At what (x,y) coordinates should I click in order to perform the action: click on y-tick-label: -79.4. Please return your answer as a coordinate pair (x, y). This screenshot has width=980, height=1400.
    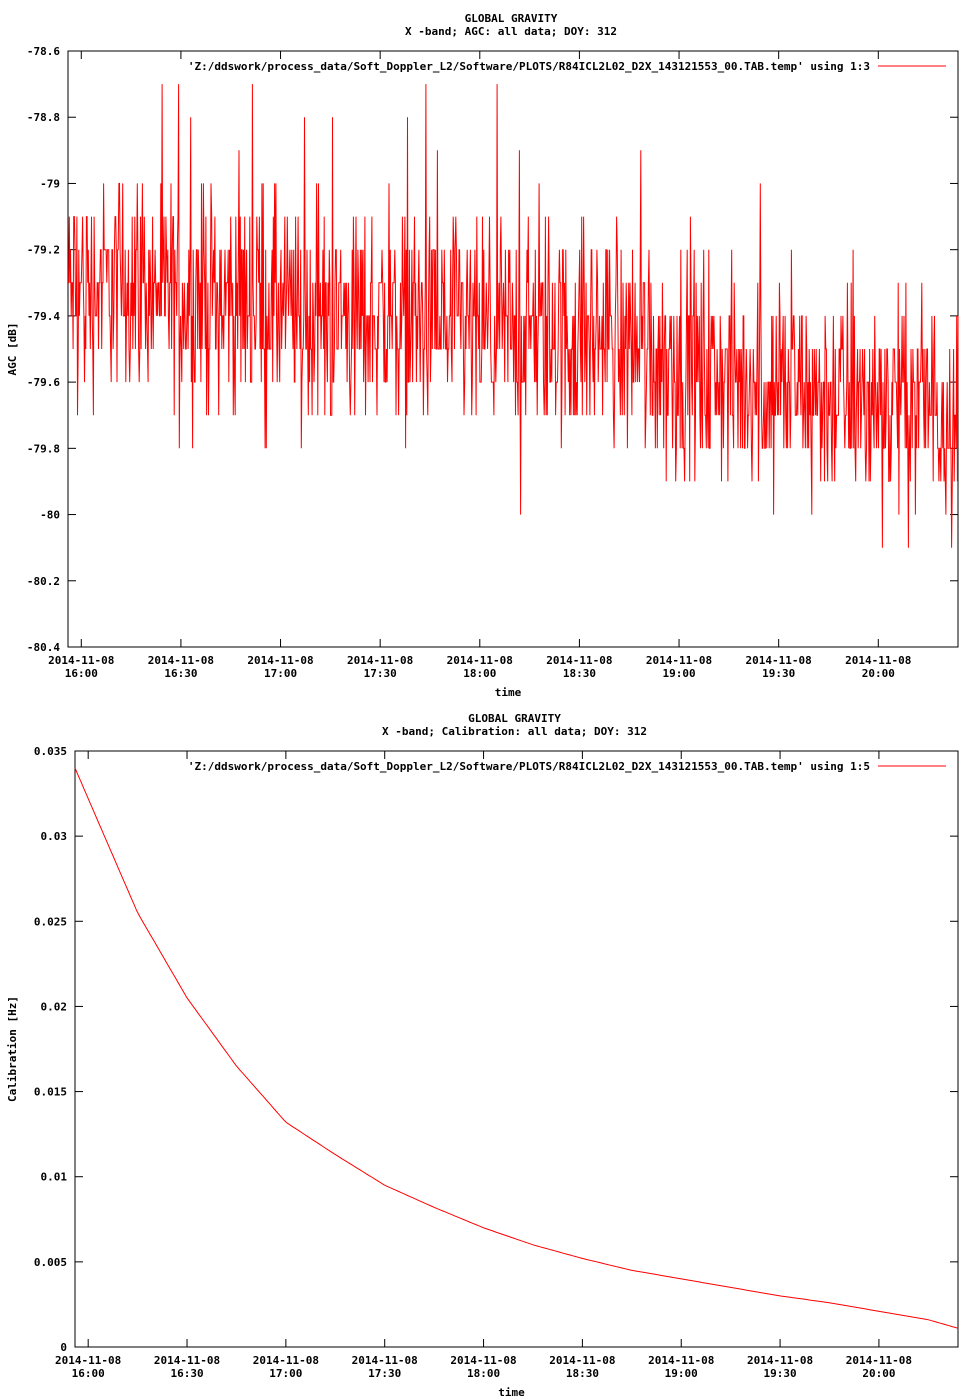
    Looking at the image, I should click on (43, 316).